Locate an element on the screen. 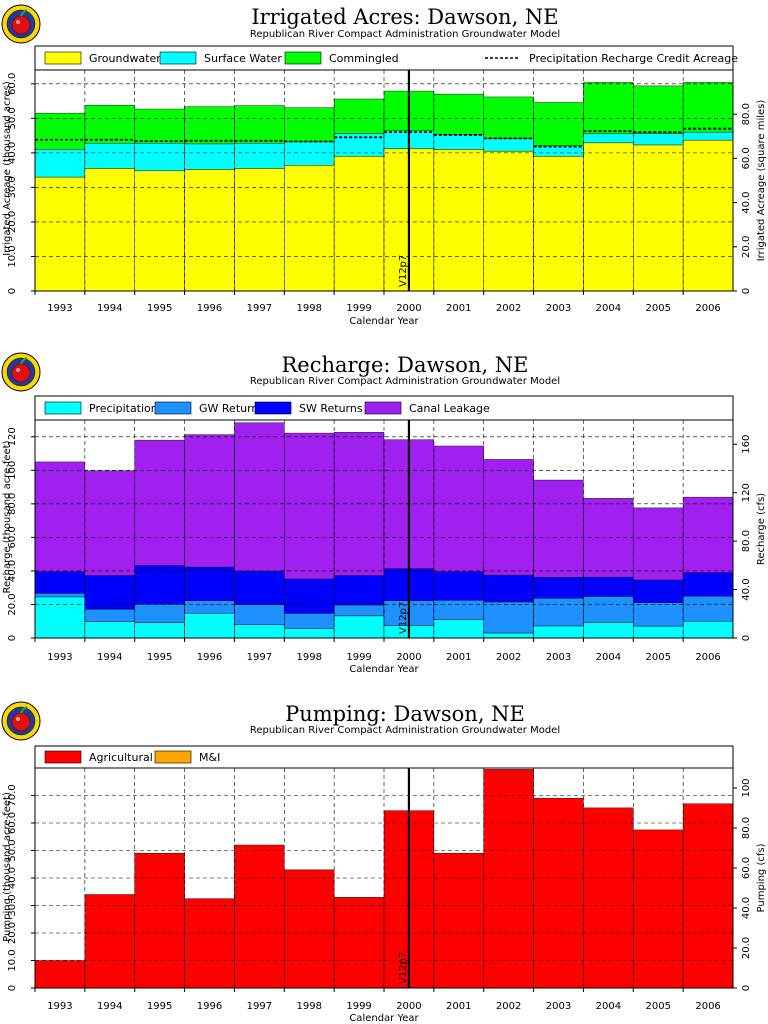  x-tick-label: 2006 is located at coordinates (707, 1006).